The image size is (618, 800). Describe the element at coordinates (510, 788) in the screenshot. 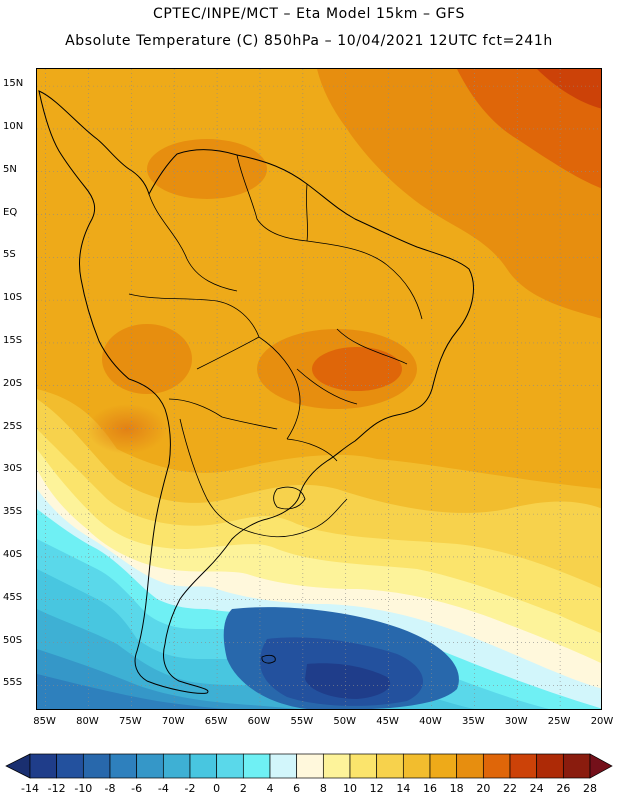

I see `colorbar-tick-label: 22` at that location.